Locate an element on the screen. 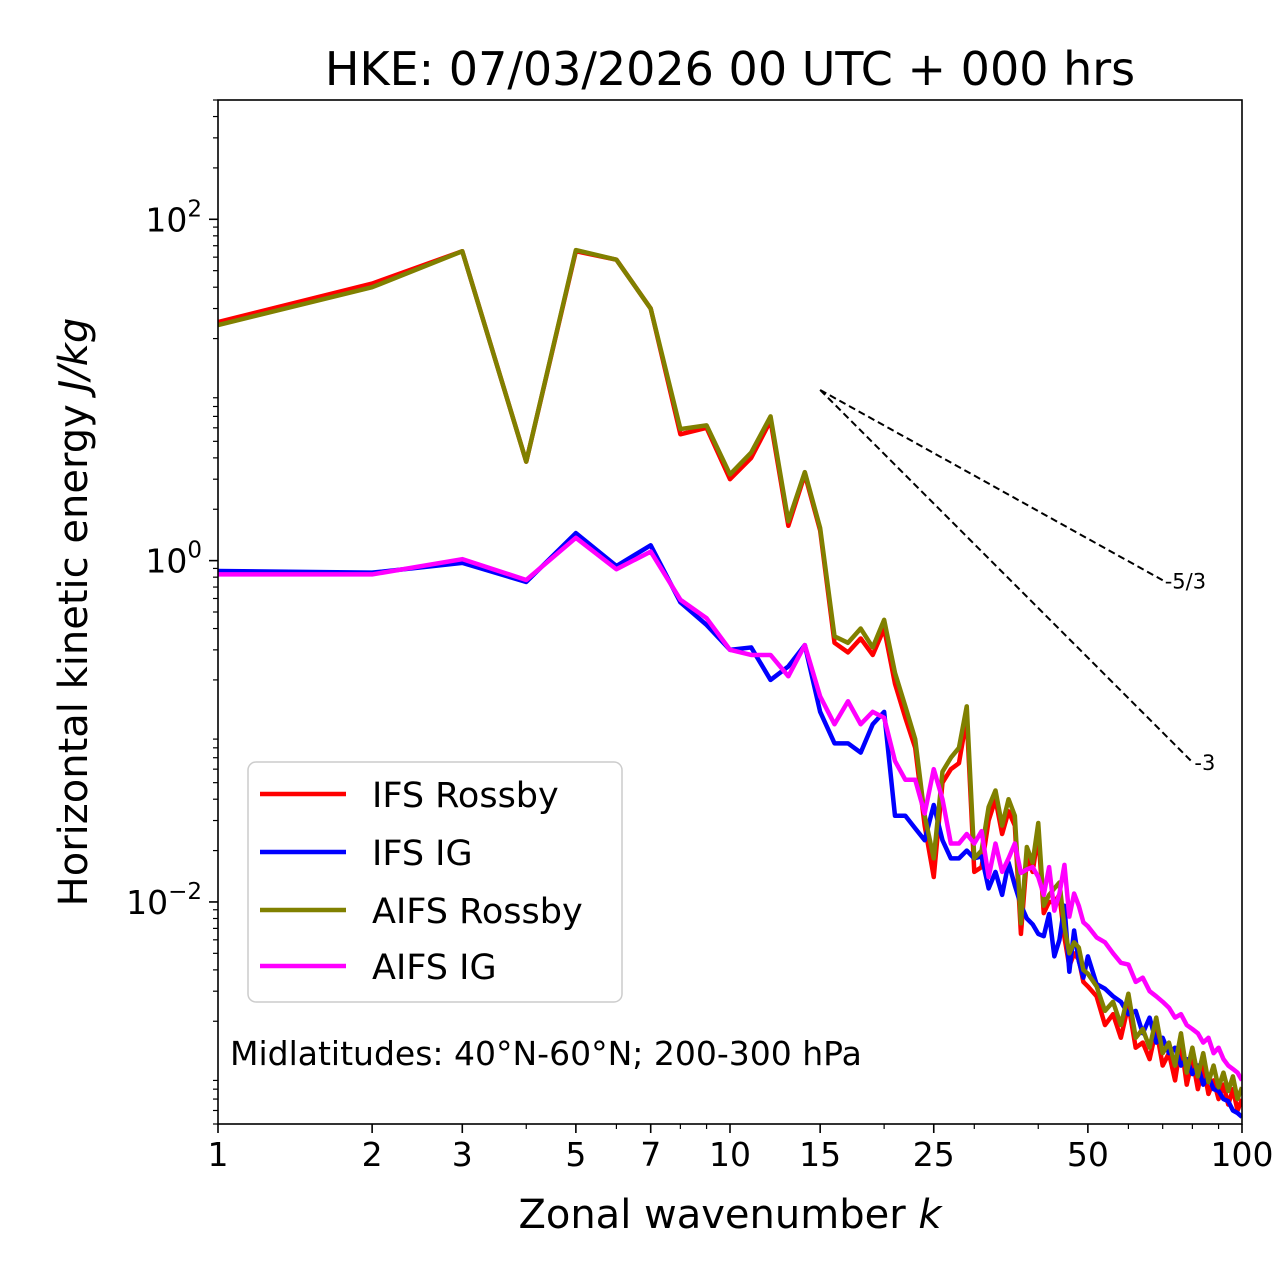 The image size is (1280, 1288). y-axis-label-text: Horizontal kinetic energy is located at coordinates (74, 655).